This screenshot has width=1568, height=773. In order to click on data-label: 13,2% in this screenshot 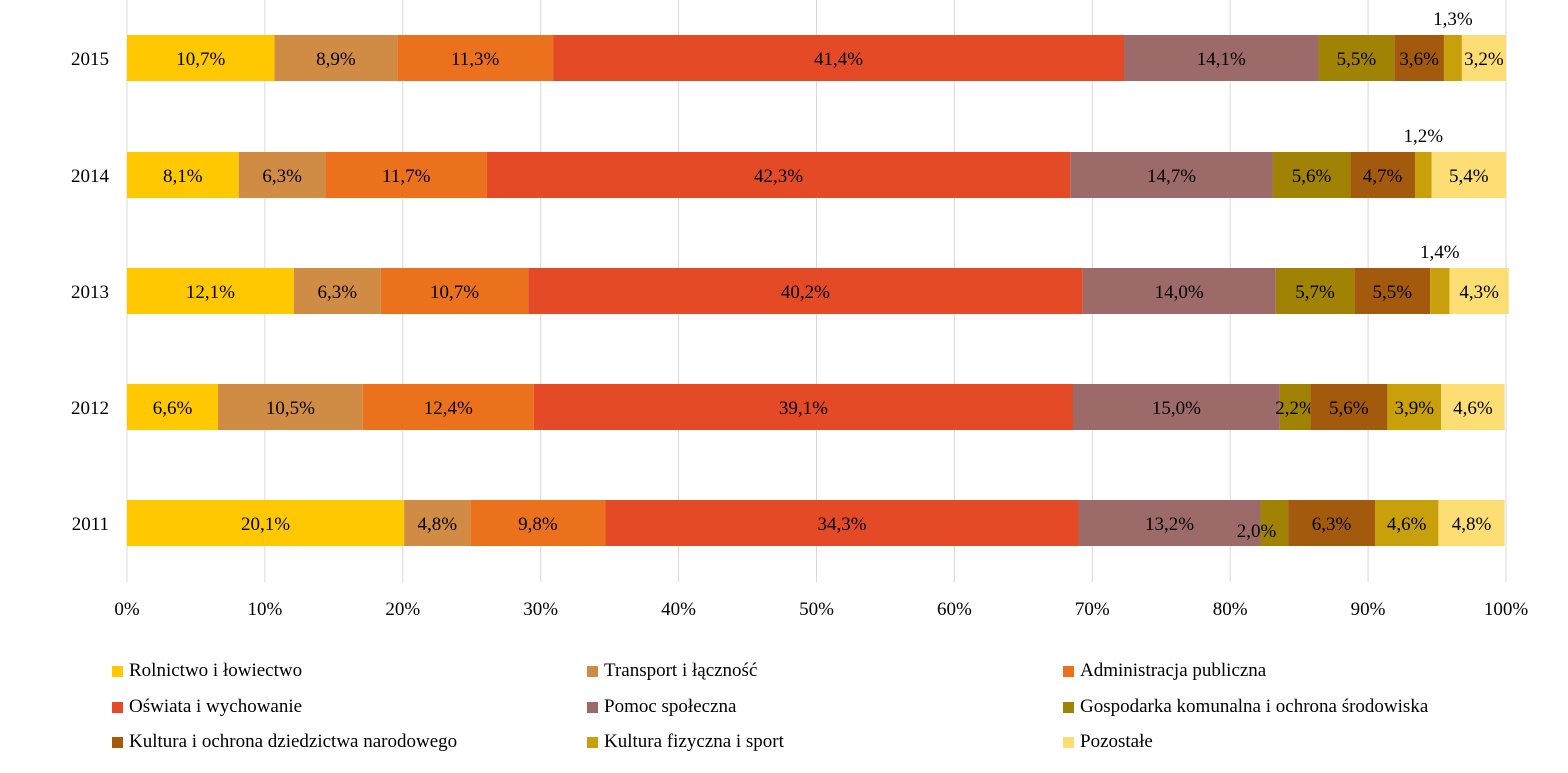, I will do `click(1169, 524)`.